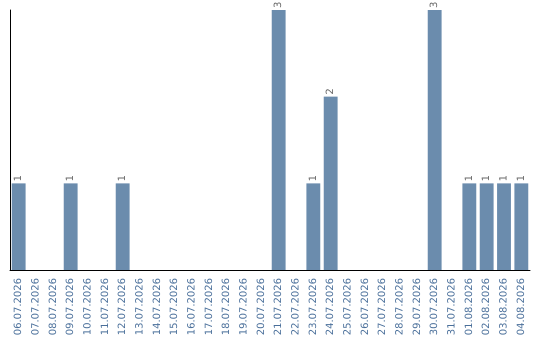  What do you see at coordinates (70, 307) in the screenshot?
I see `x-tick-label: 09.07.2026` at bounding box center [70, 307].